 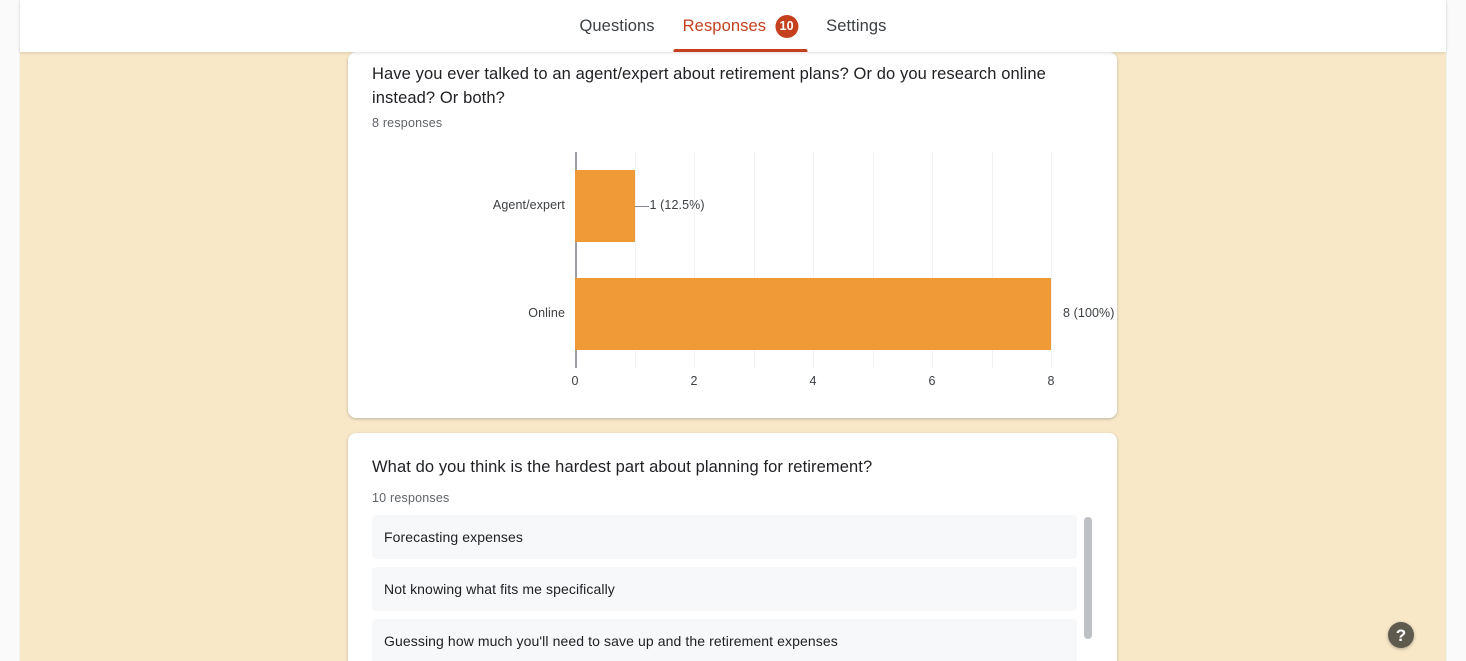 What do you see at coordinates (740, 50) in the screenshot?
I see `active-tab-indicator` at bounding box center [740, 50].